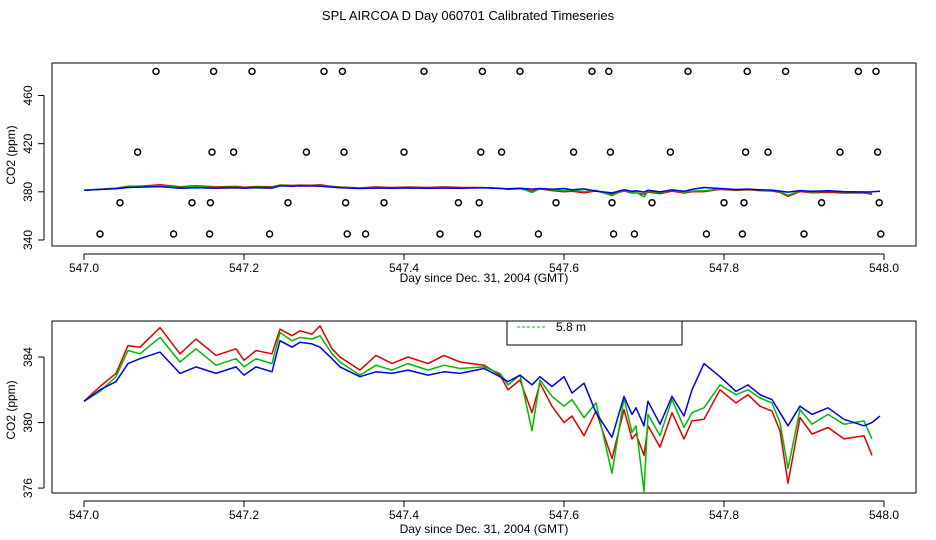 This screenshot has height=540, width=936. I want to click on top-x-axis: 547.0 547.2 547.4 547.6 547.8 548.0, so click(484, 264).